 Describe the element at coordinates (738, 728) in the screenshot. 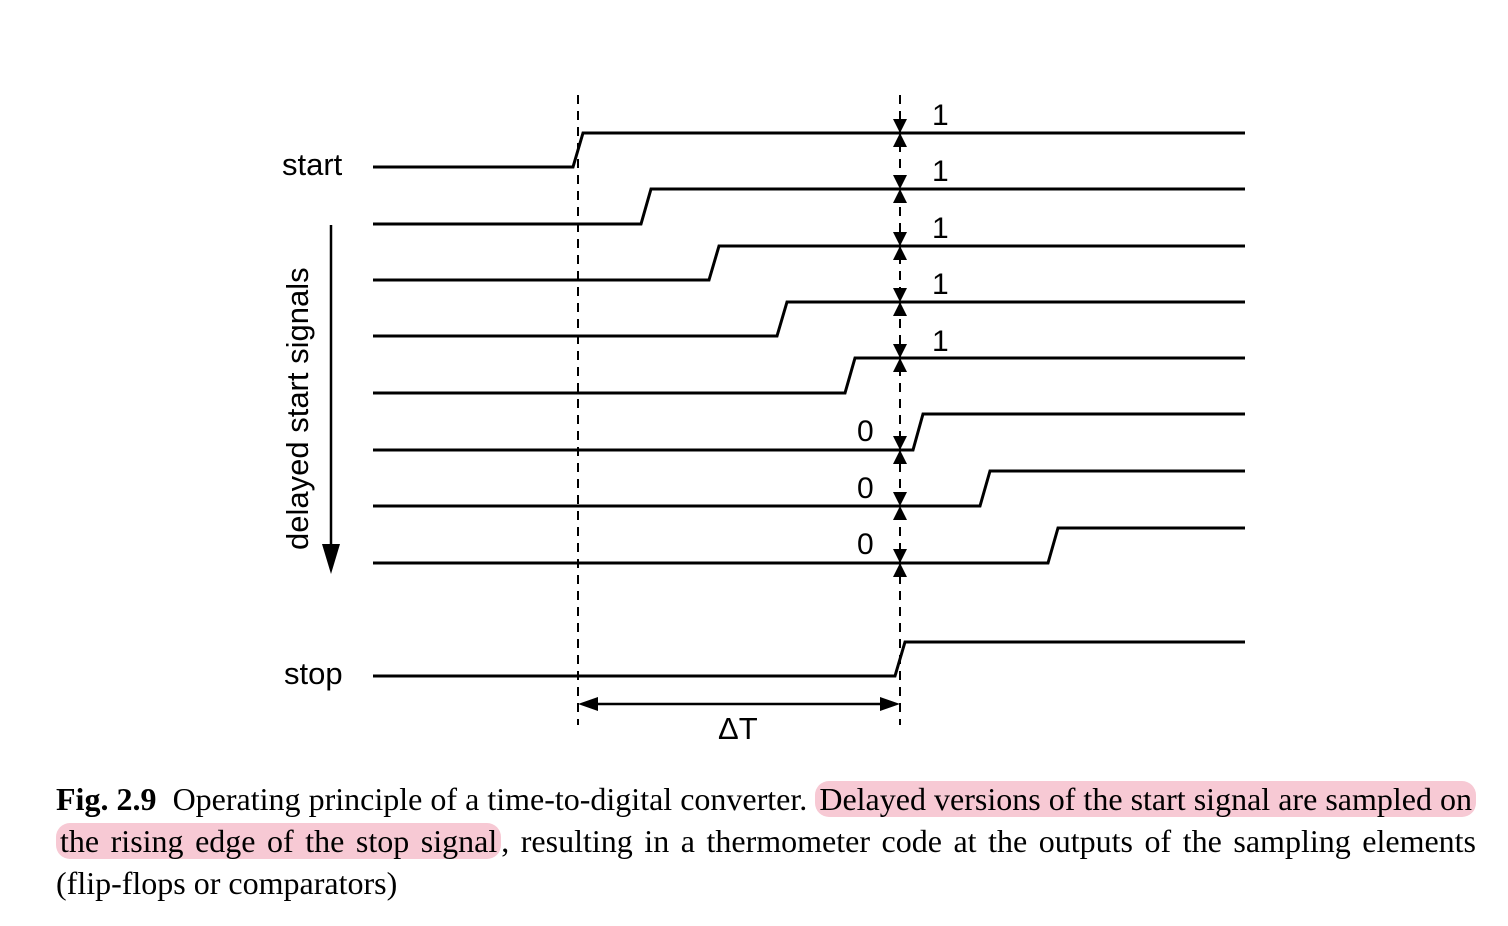

I see `delta-t-label: ΔT` at that location.